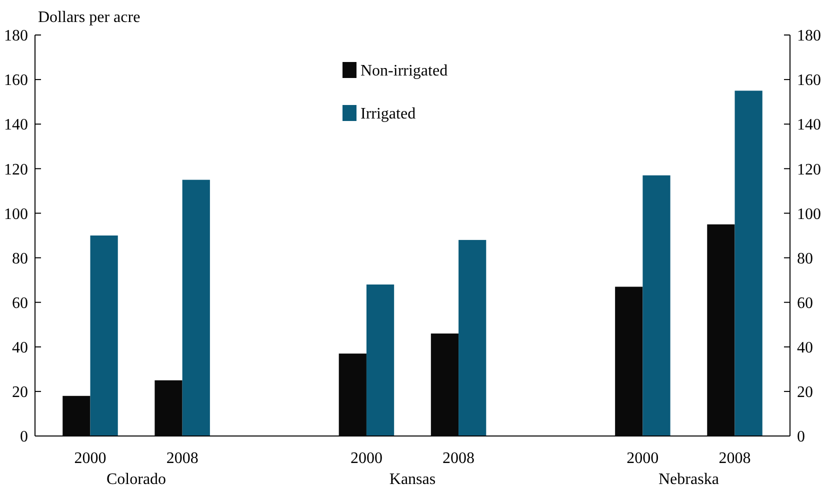 Image resolution: width=824 pixels, height=488 pixels. I want to click on y-tick-label: 160, so click(16, 81).